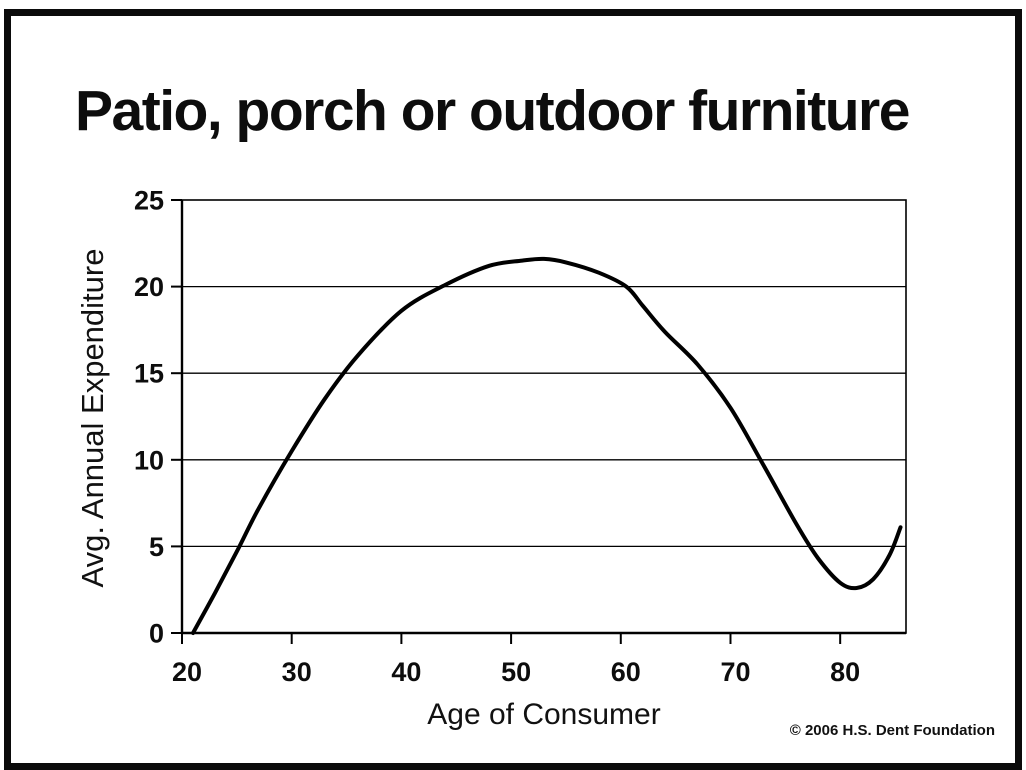  Describe the element at coordinates (845, 672) in the screenshot. I see `x-tick-label: 80` at that location.